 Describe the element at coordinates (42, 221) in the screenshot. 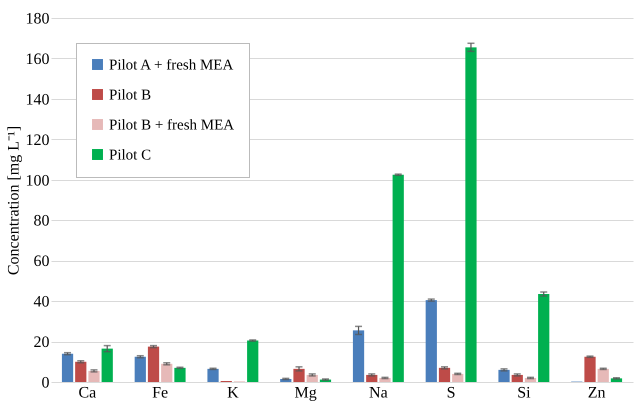

I see `y-tick-label: 80` at that location.